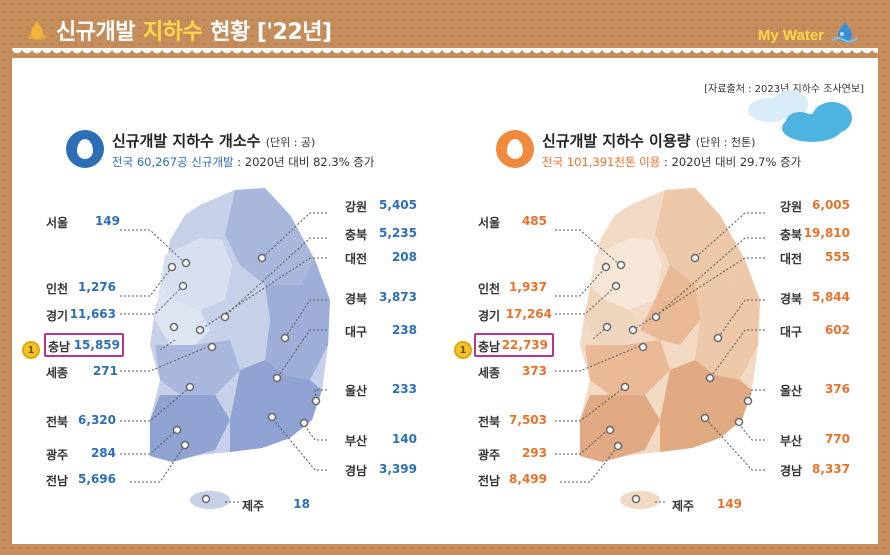 The width and height of the screenshot is (890, 555). Describe the element at coordinates (173, 162) in the screenshot. I see `left-sub-highlight: 전국 60,267공 신규개발` at that location.